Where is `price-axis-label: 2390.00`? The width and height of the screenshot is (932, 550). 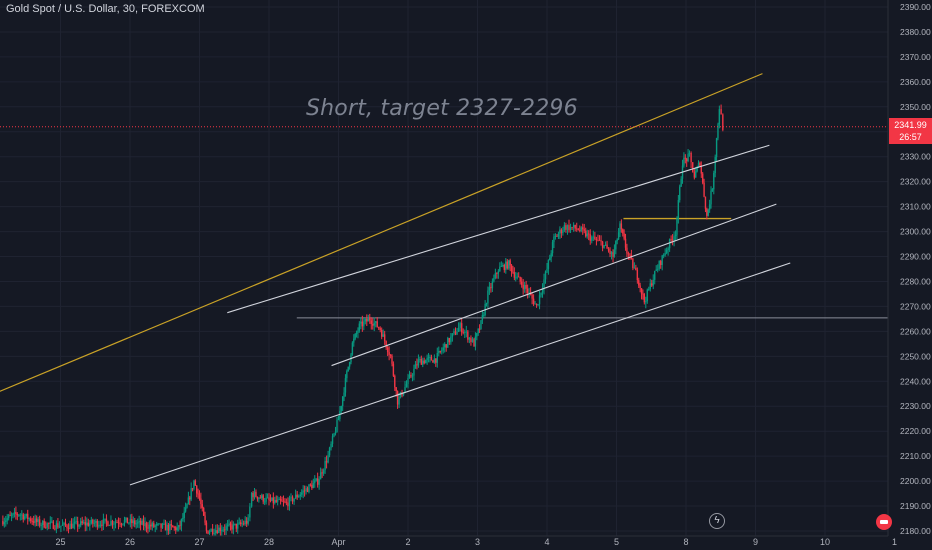
price-axis-label: 2390.00 is located at coordinates (915, 7).